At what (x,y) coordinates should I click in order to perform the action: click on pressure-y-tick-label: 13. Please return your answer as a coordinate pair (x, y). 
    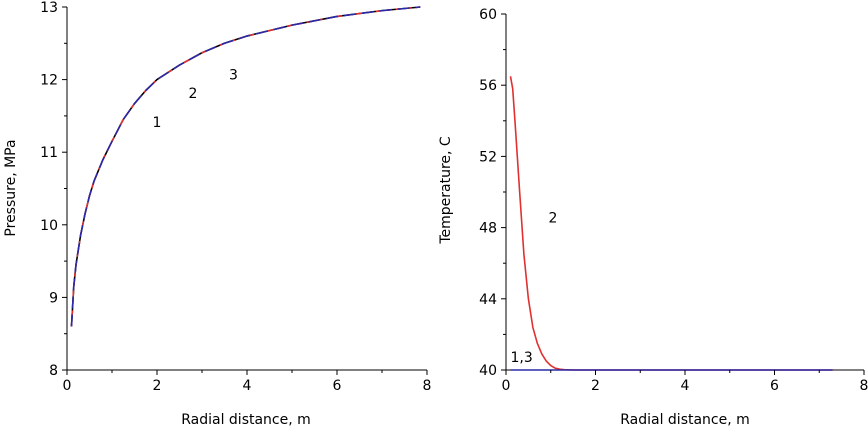
    Looking at the image, I should click on (49, 8).